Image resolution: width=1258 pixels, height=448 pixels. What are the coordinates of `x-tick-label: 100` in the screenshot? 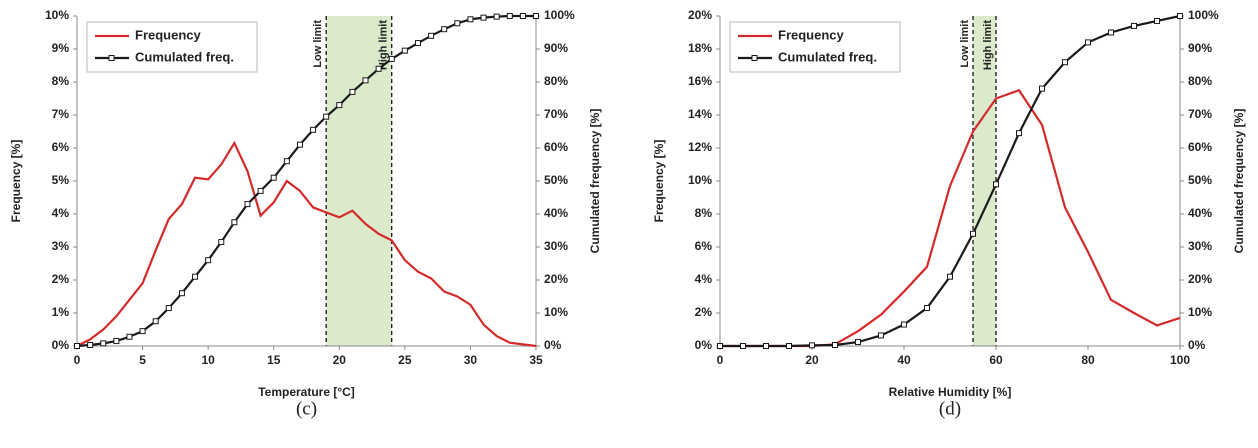 It's located at (1180, 360).